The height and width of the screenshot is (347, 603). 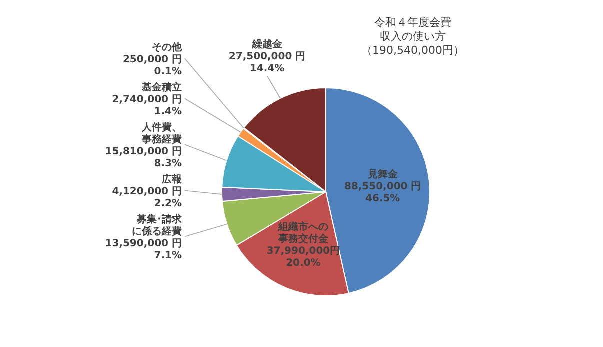 I want to click on data-label: 88,550,000 円 46.5%, so click(x=383, y=192).